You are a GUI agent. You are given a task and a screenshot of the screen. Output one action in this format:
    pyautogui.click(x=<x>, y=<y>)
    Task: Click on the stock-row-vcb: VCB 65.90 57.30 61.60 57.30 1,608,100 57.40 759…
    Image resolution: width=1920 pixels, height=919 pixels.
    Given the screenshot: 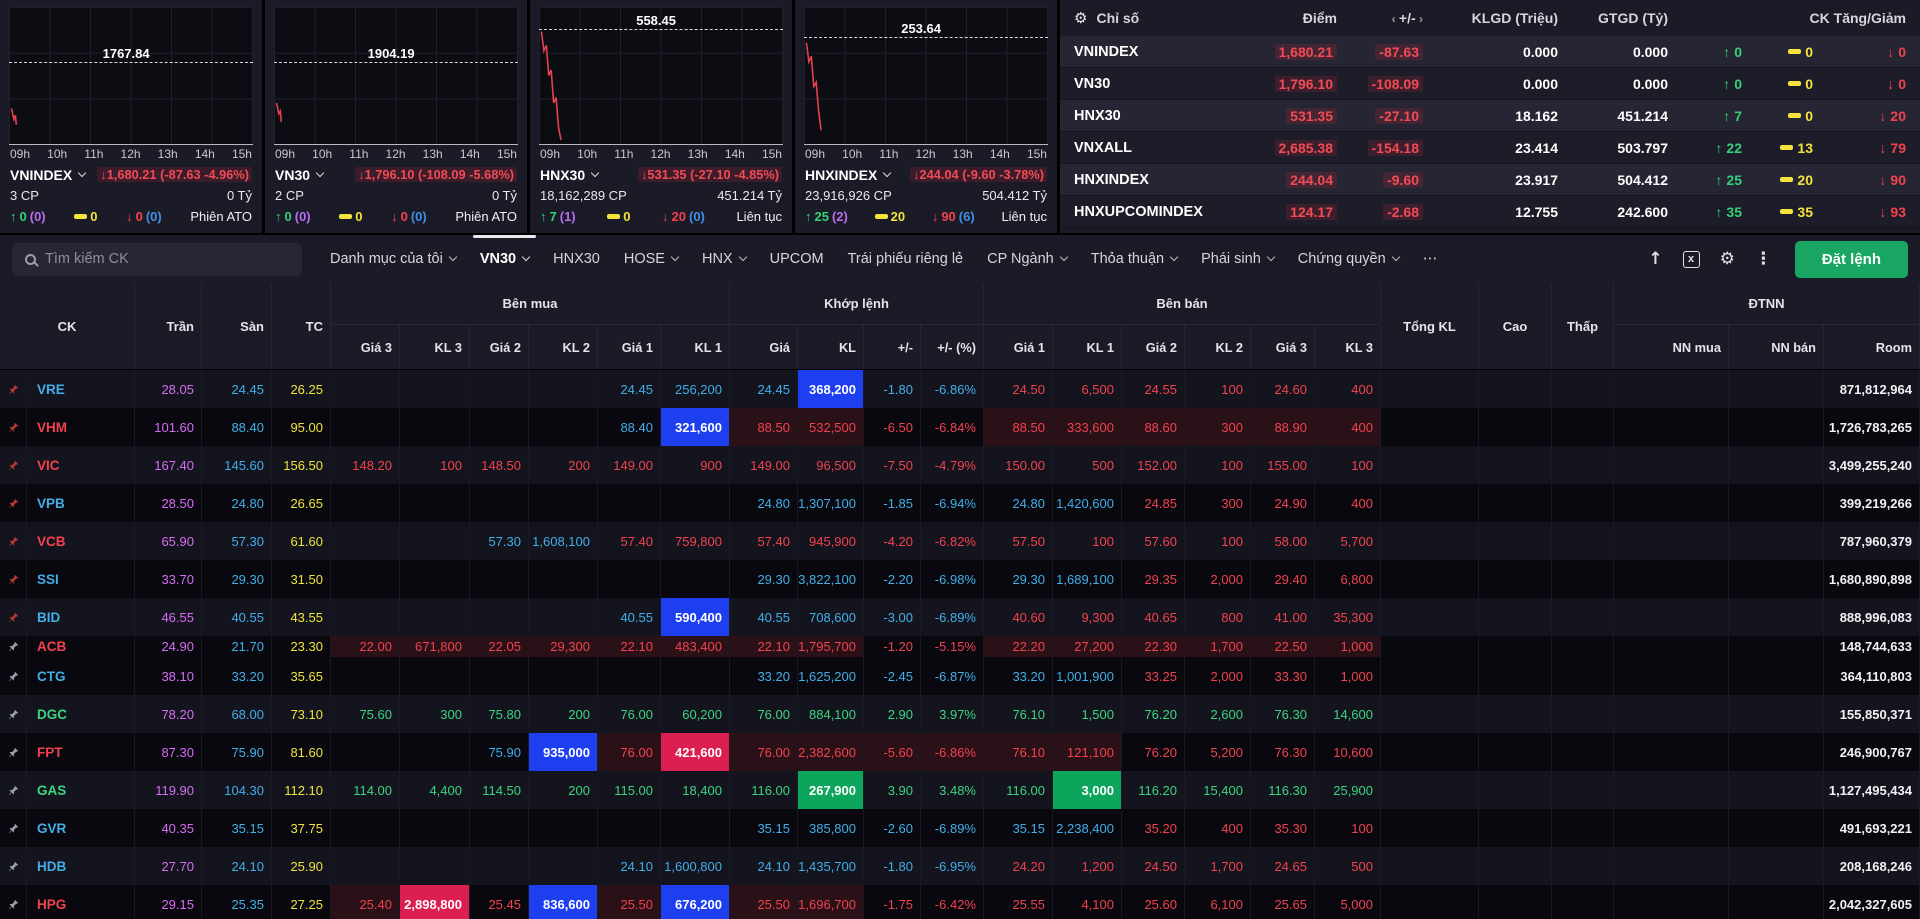 What is the action you would take?
    pyautogui.click(x=960, y=541)
    